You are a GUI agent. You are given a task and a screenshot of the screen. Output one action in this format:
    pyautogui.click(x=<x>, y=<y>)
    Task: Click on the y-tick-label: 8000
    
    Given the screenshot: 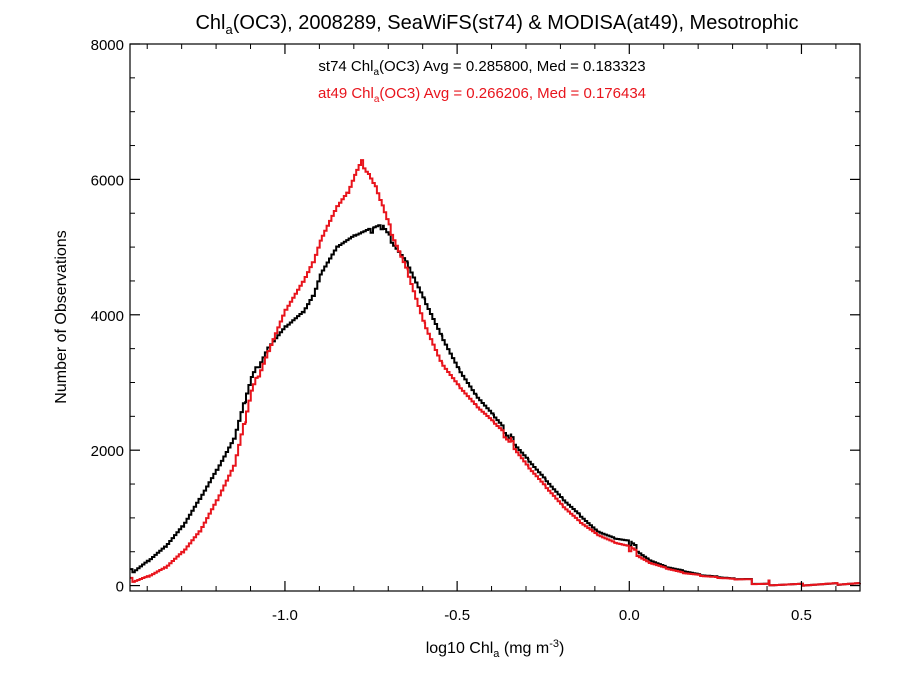 What is the action you would take?
    pyautogui.click(x=107, y=45)
    